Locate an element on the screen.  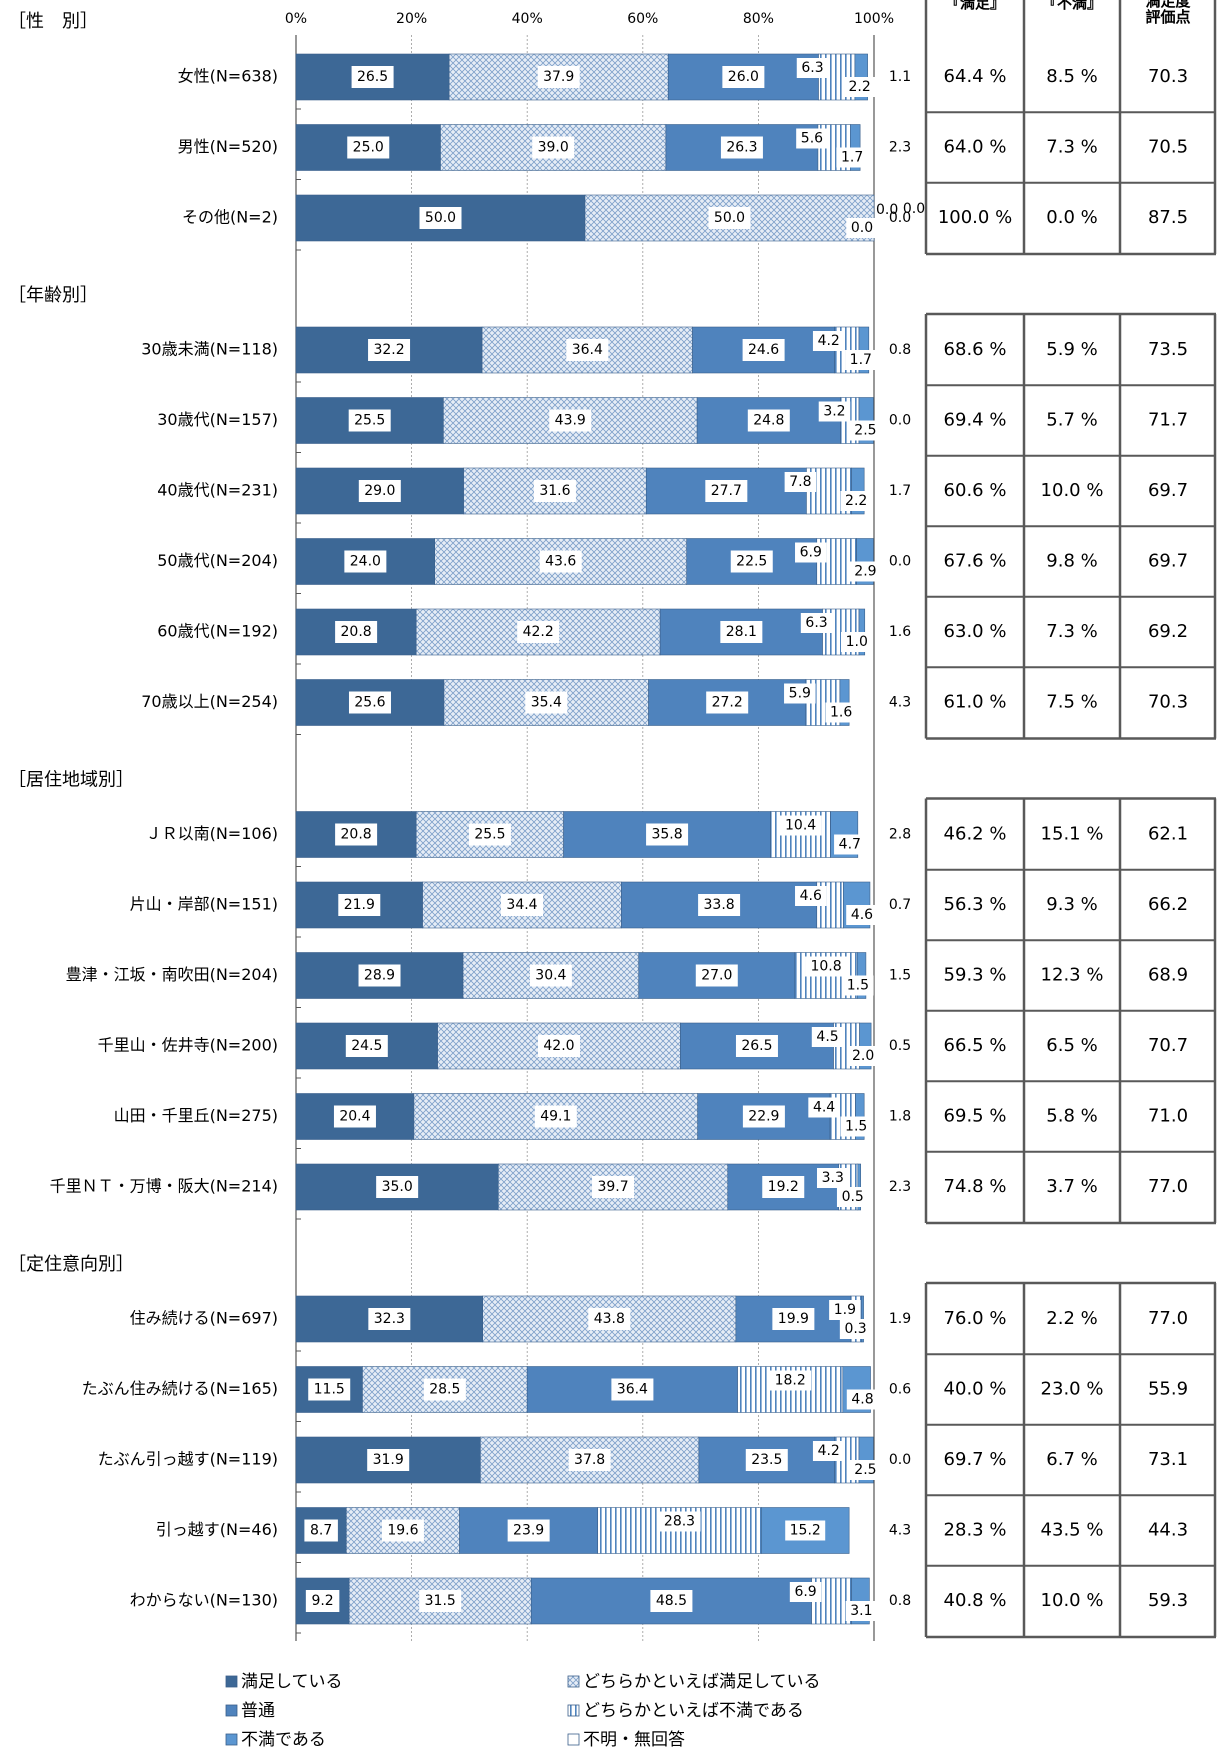
data-label: 3.1 is located at coordinates (861, 1611).